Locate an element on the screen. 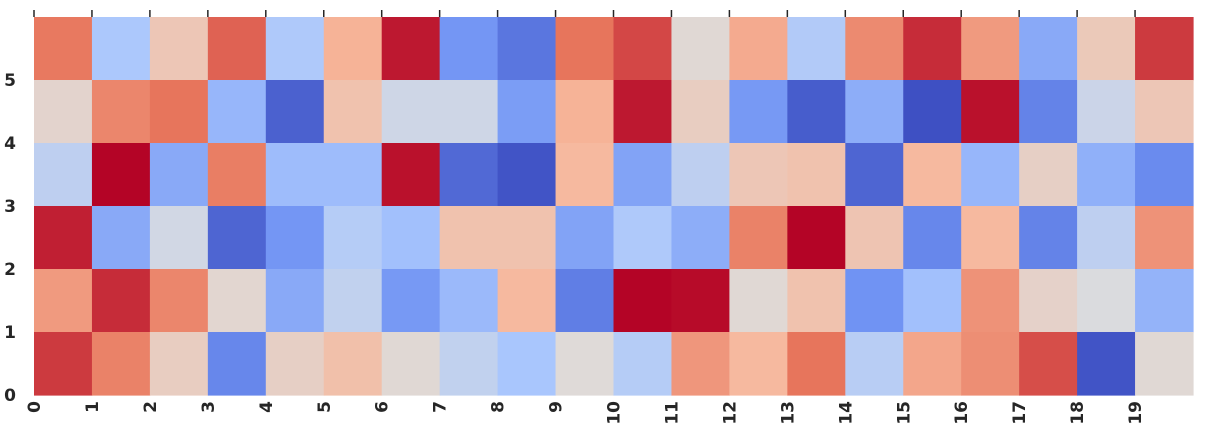 This screenshot has width=1205, height=433. x-tick-label-9: 9 is located at coordinates (557, 407).